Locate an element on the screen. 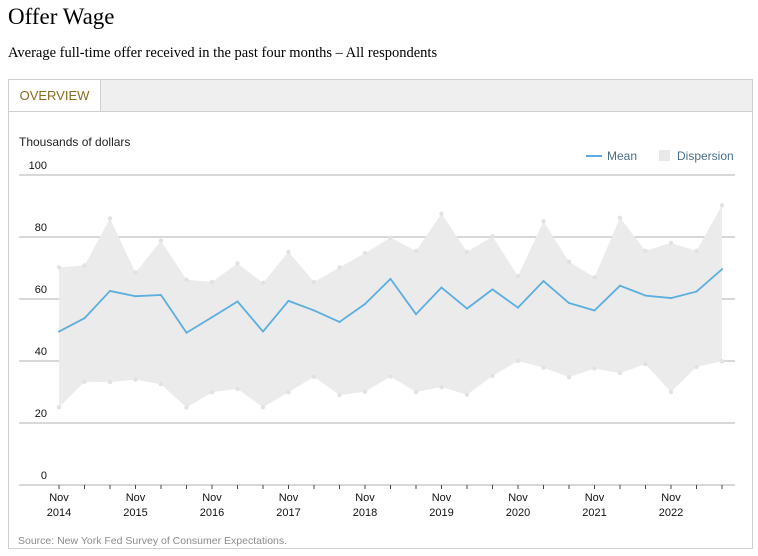 This screenshot has width=758, height=556. x-tick-label-year: 2018 is located at coordinates (365, 513).